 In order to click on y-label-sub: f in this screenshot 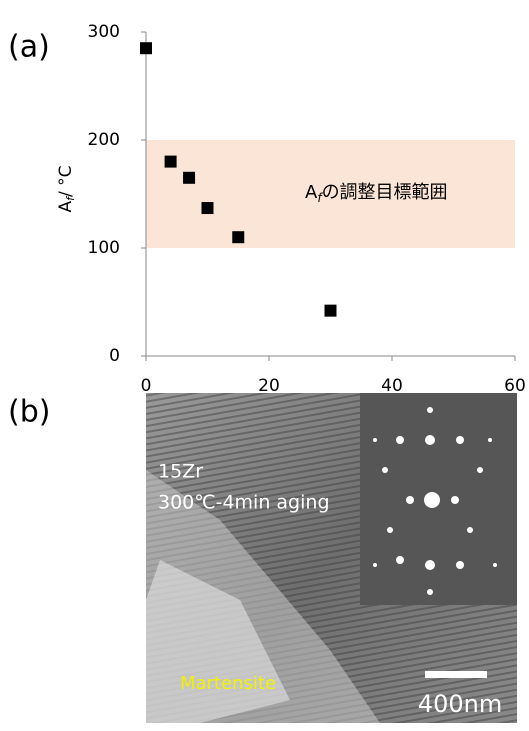, I will do `click(70, 198)`.